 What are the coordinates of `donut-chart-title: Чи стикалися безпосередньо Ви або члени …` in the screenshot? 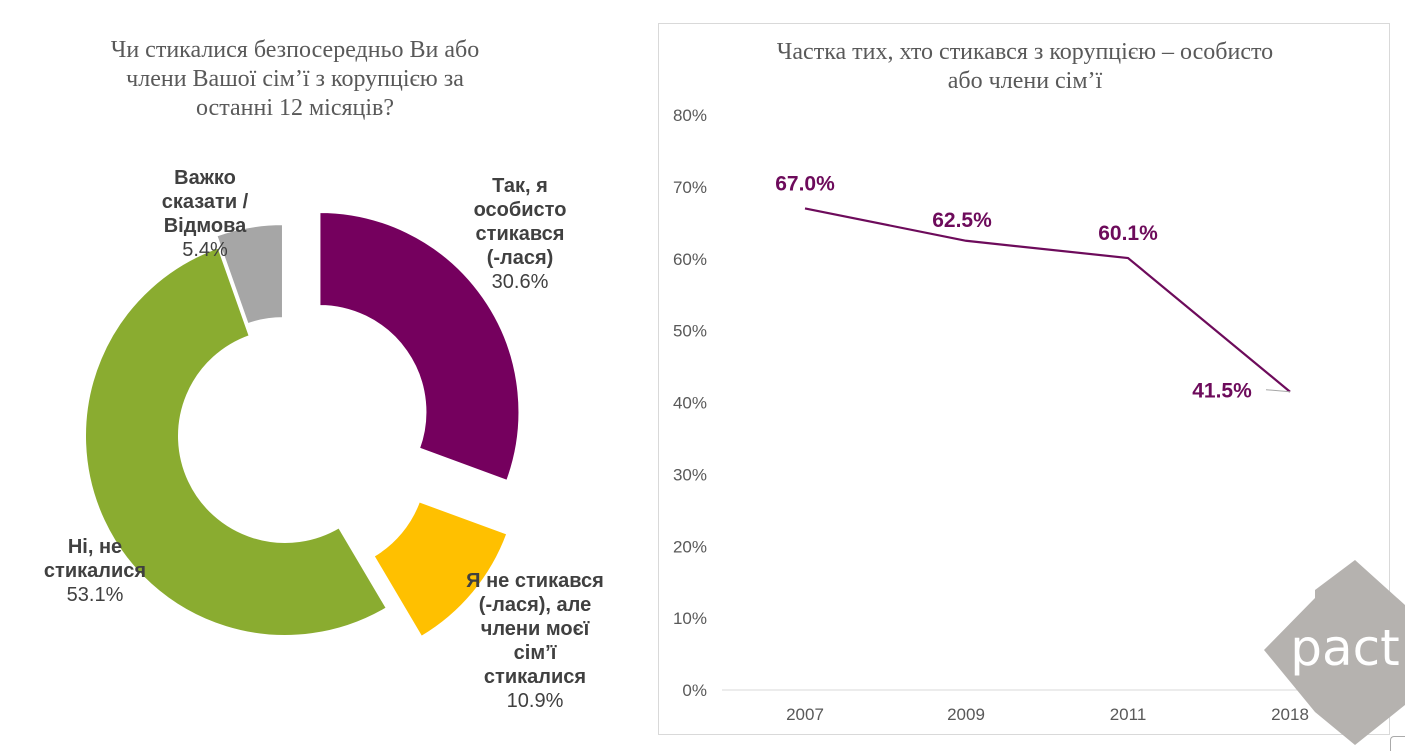 It's located at (295, 79).